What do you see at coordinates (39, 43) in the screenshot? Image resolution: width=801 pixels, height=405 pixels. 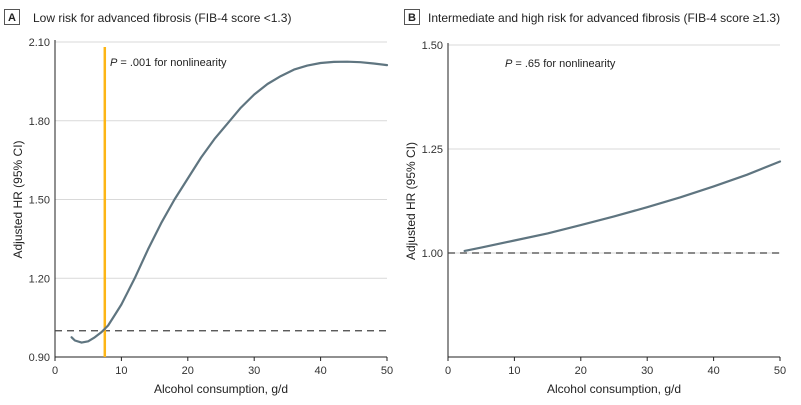 I see `y-tick-label: 2.10` at bounding box center [39, 43].